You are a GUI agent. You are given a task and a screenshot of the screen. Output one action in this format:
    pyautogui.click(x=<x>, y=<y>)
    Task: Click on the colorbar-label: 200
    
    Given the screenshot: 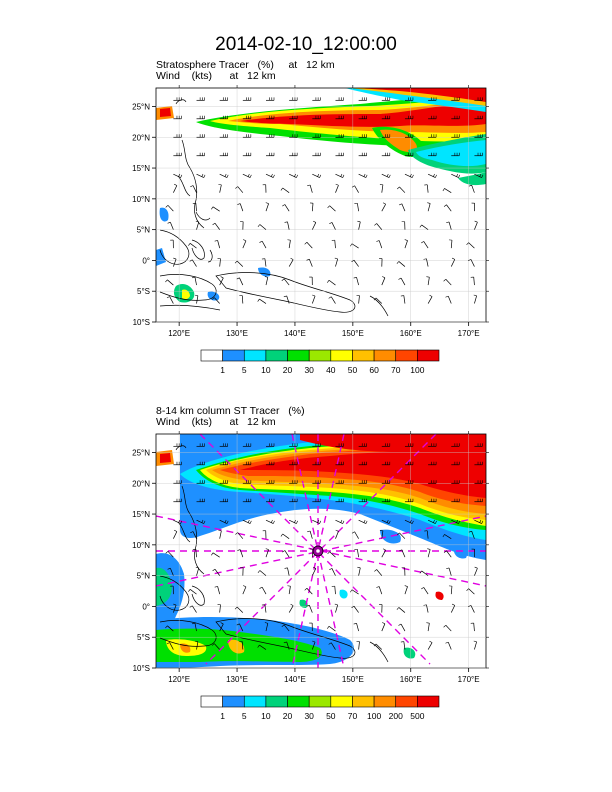 What is the action you would take?
    pyautogui.click(x=396, y=716)
    